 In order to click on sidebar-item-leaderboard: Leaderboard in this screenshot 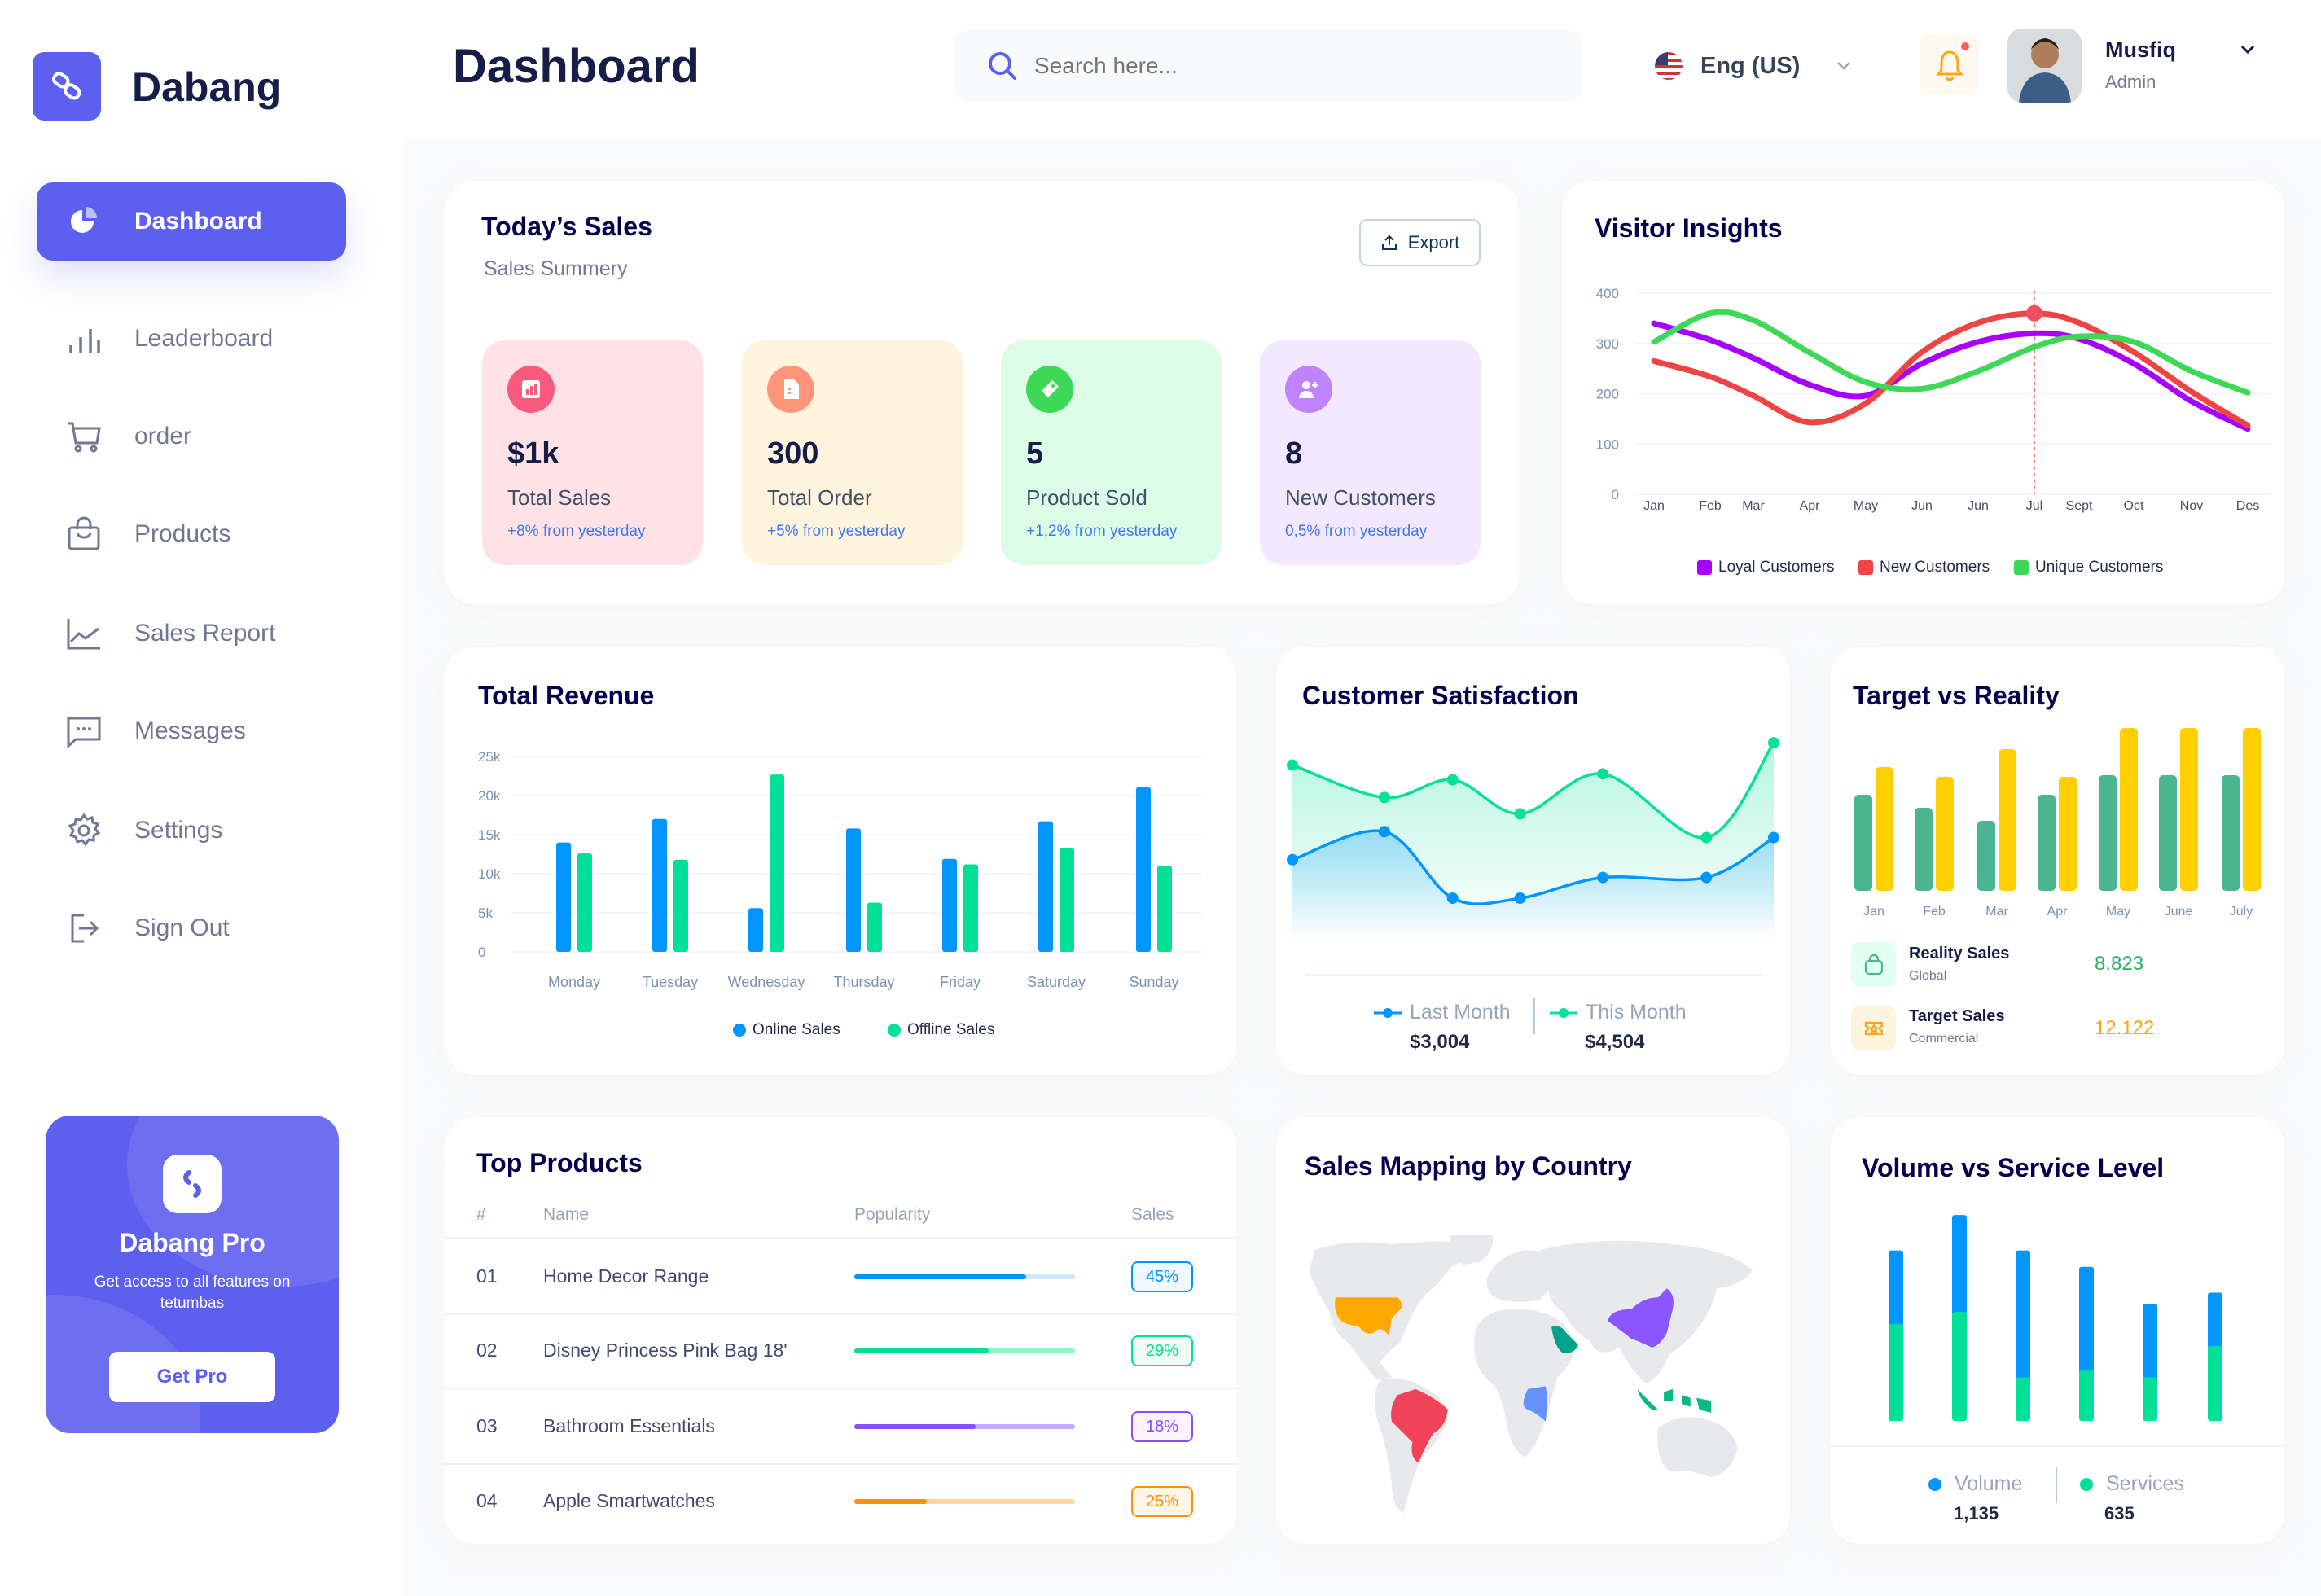, I will do `click(191, 339)`.